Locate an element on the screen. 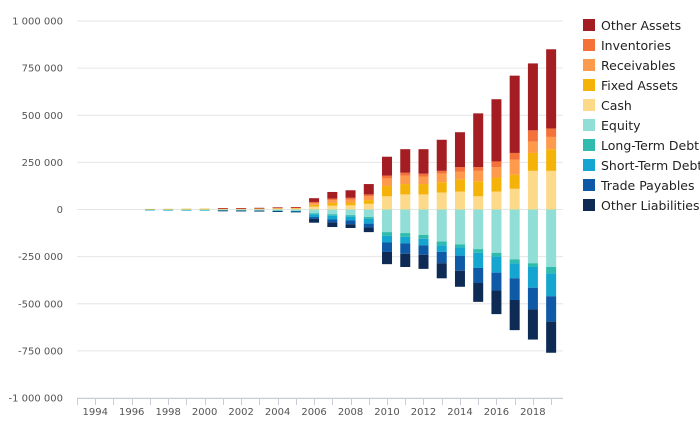  x-tick-label: 1998 is located at coordinates (167, 412).